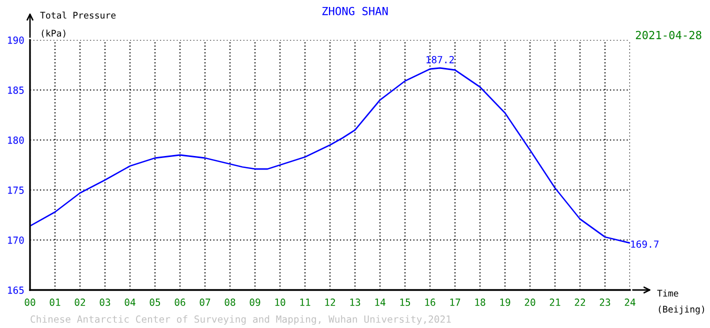 The width and height of the screenshot is (710, 328). What do you see at coordinates (155, 302) in the screenshot?
I see `x-tick-label: 05` at bounding box center [155, 302].